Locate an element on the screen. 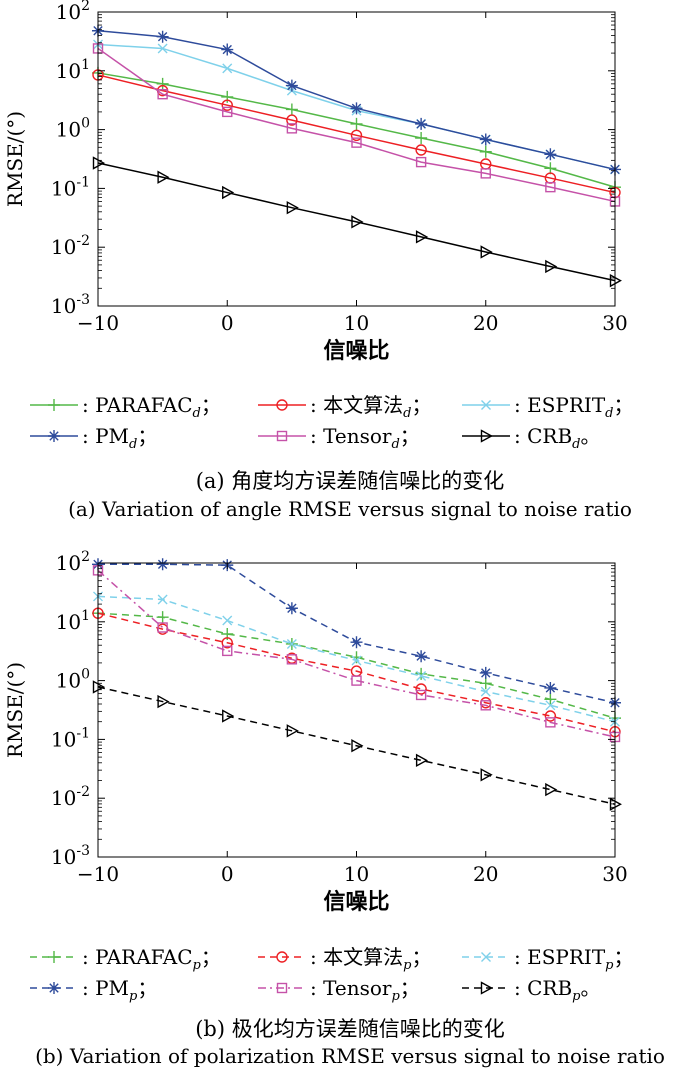 Image resolution: width=700 pixels, height=1074 pixels. x-tick-label: 10 is located at coordinates (356, 323).